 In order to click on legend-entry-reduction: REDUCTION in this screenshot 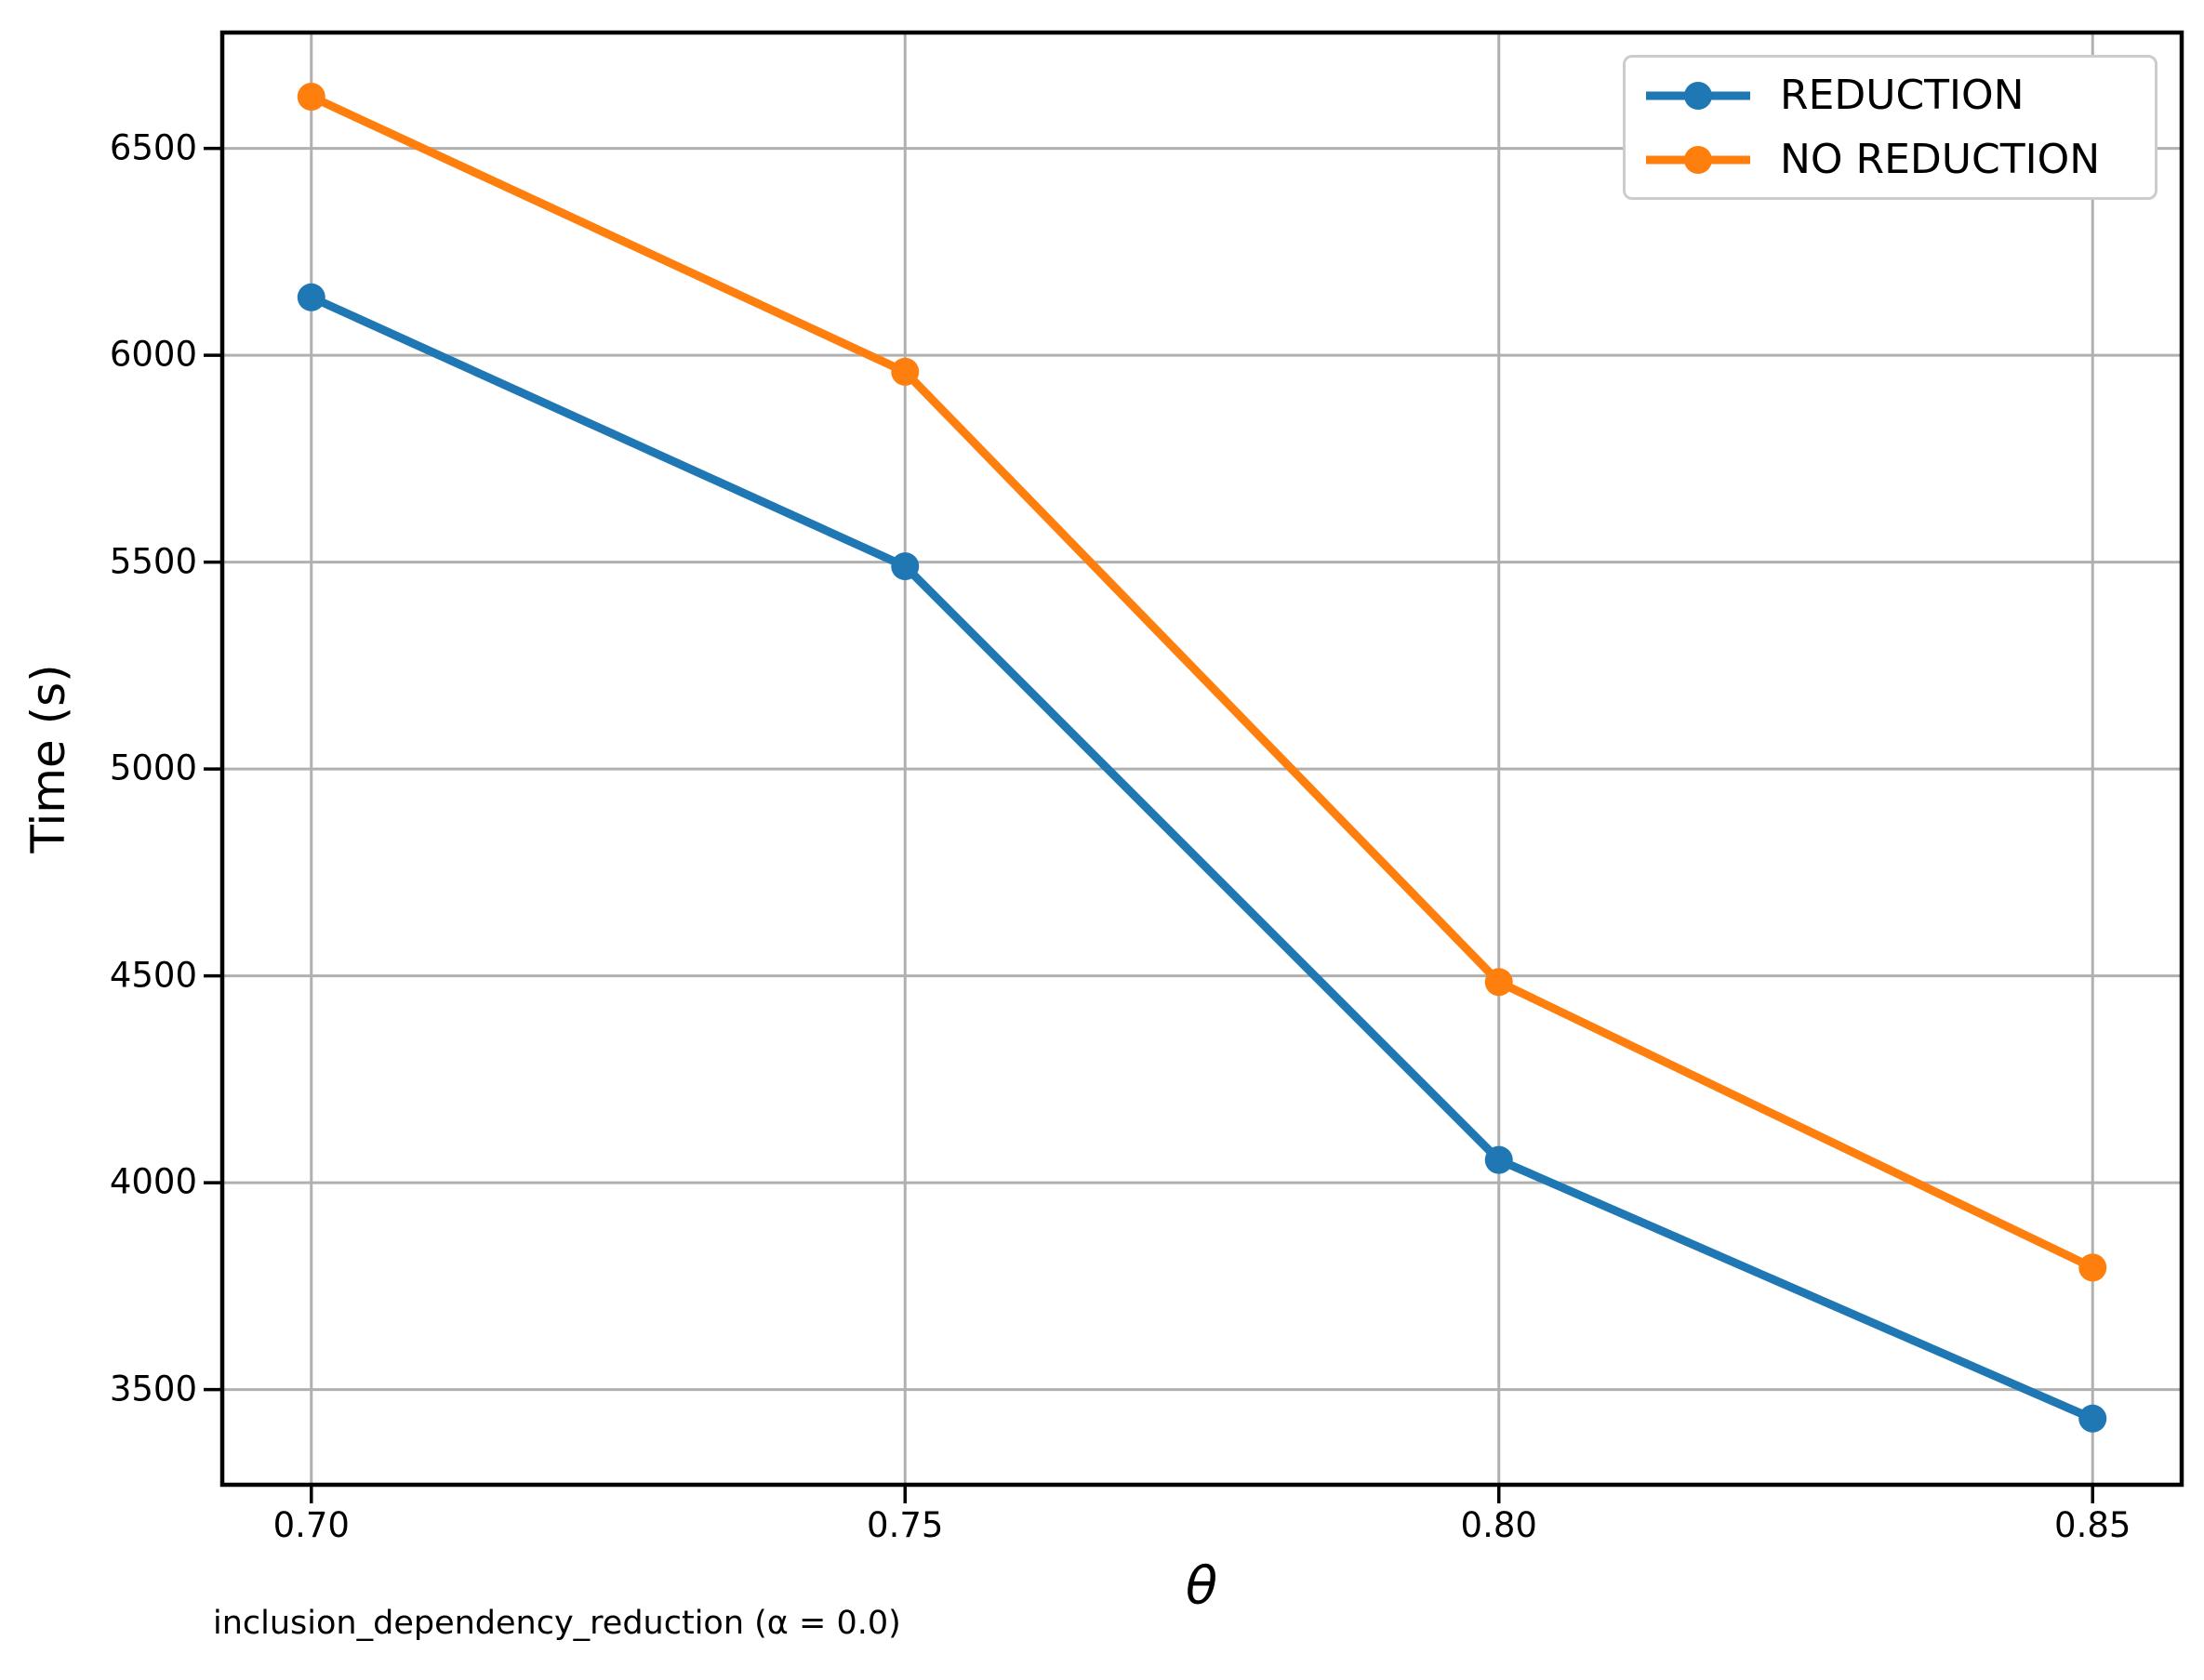, I will do `click(1893, 95)`.